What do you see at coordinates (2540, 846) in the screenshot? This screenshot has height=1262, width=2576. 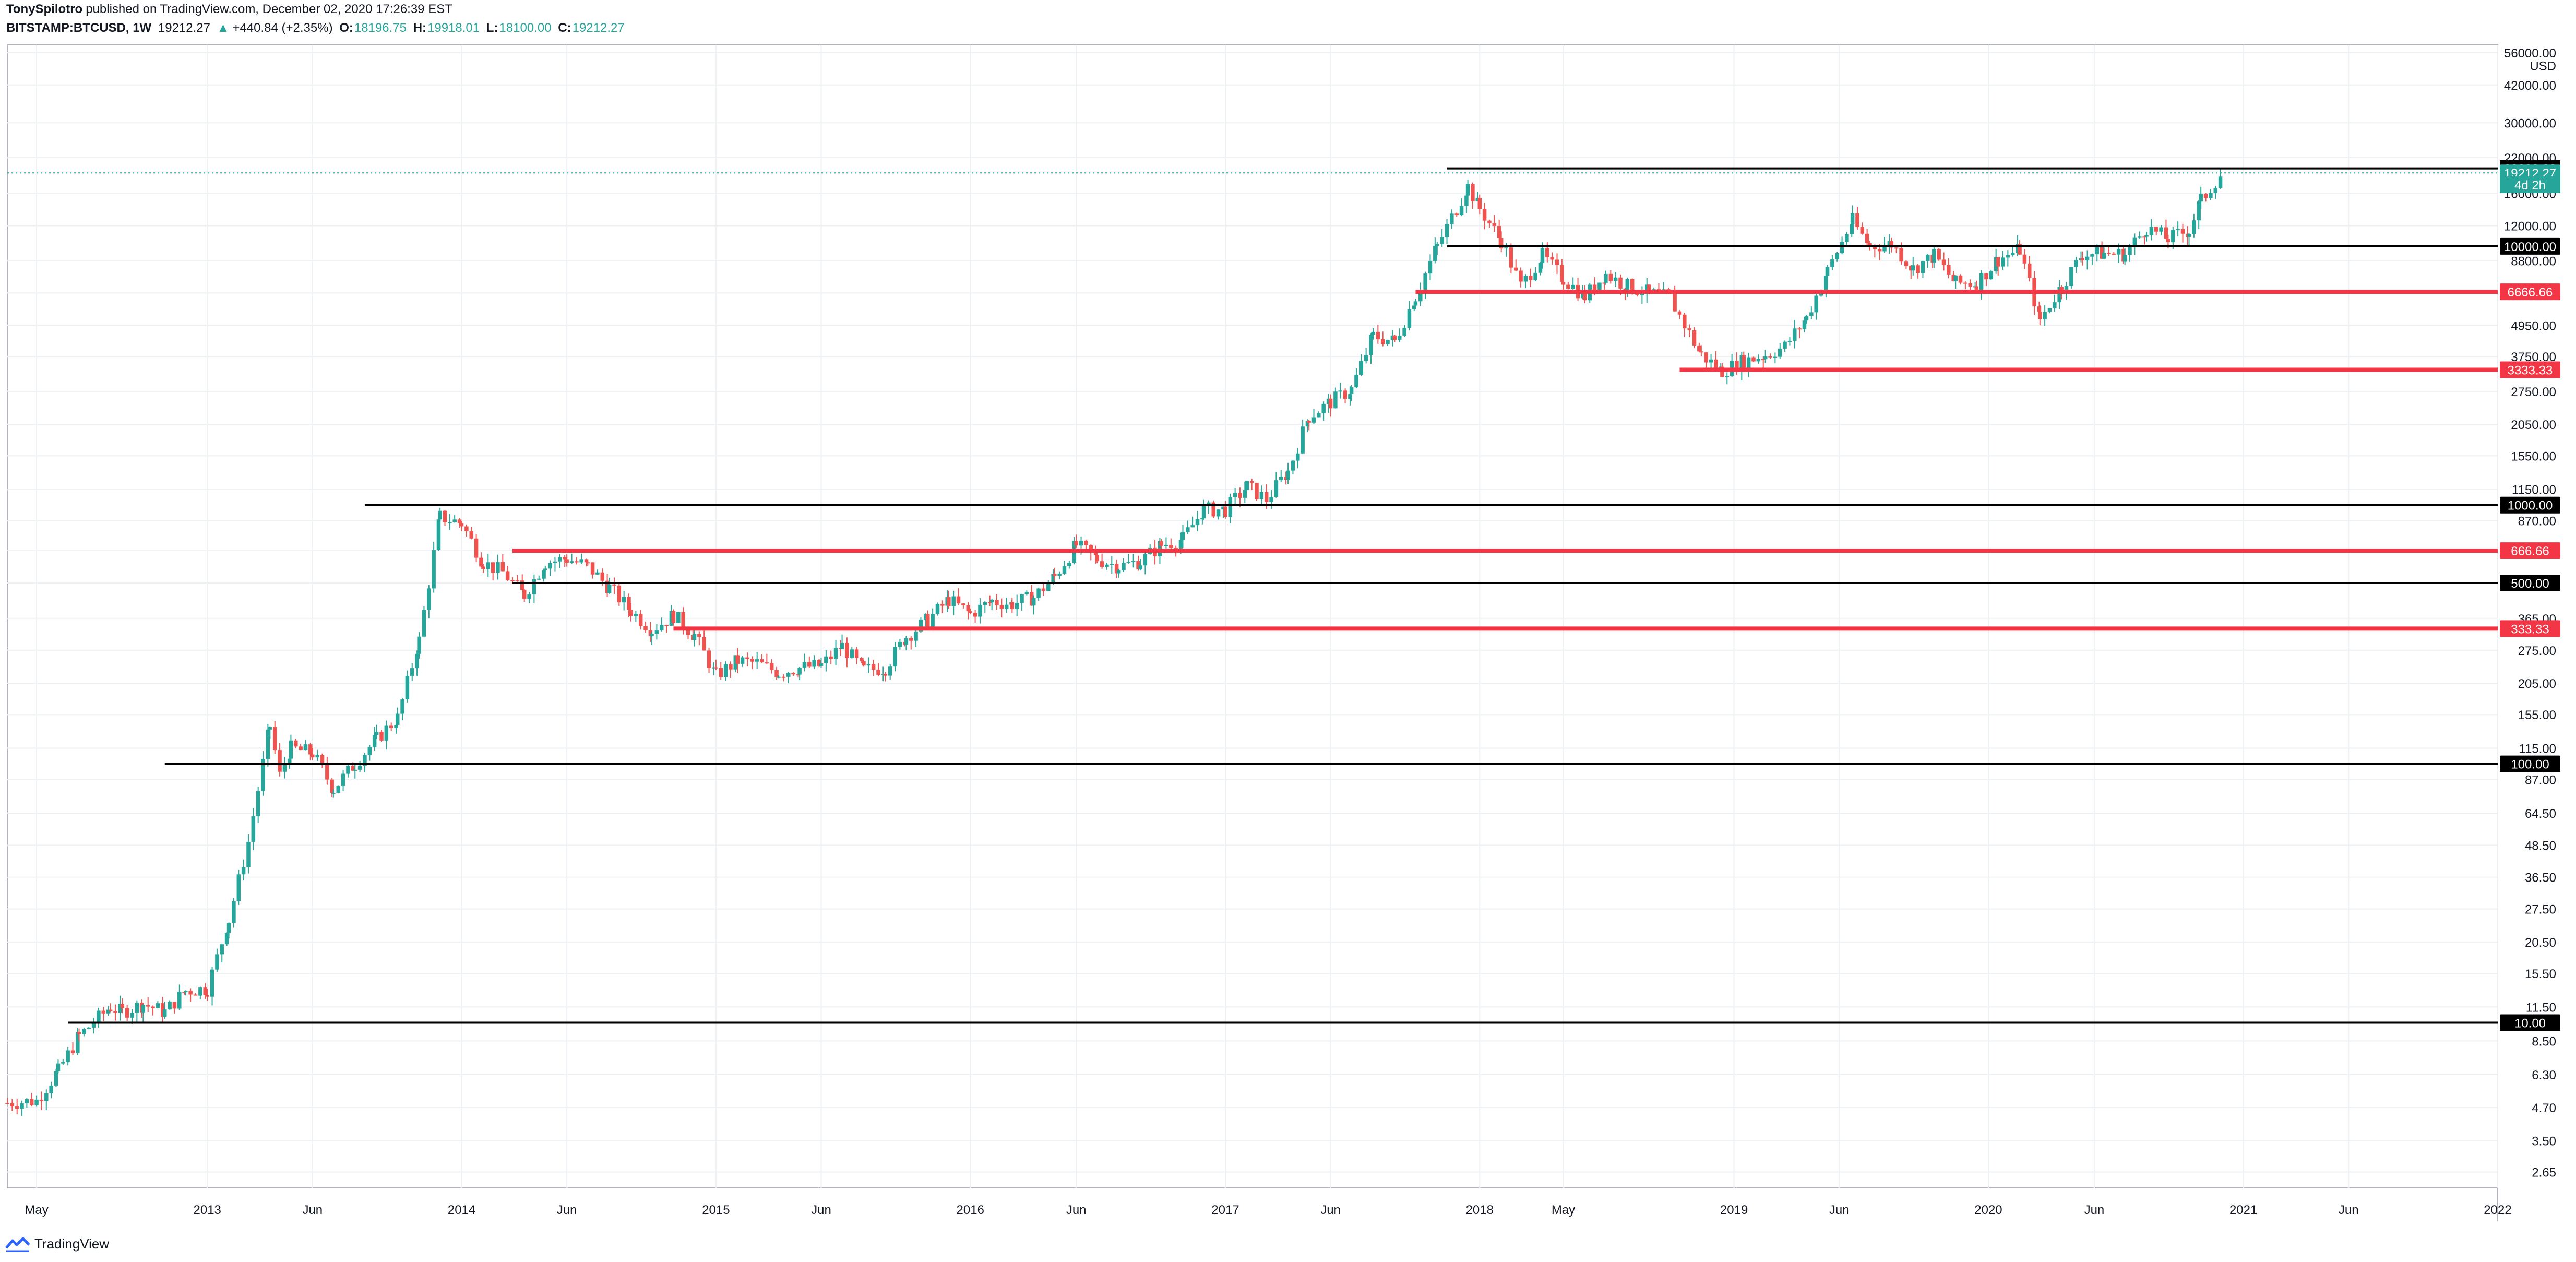 I see `y-tick-label: 48.50` at bounding box center [2540, 846].